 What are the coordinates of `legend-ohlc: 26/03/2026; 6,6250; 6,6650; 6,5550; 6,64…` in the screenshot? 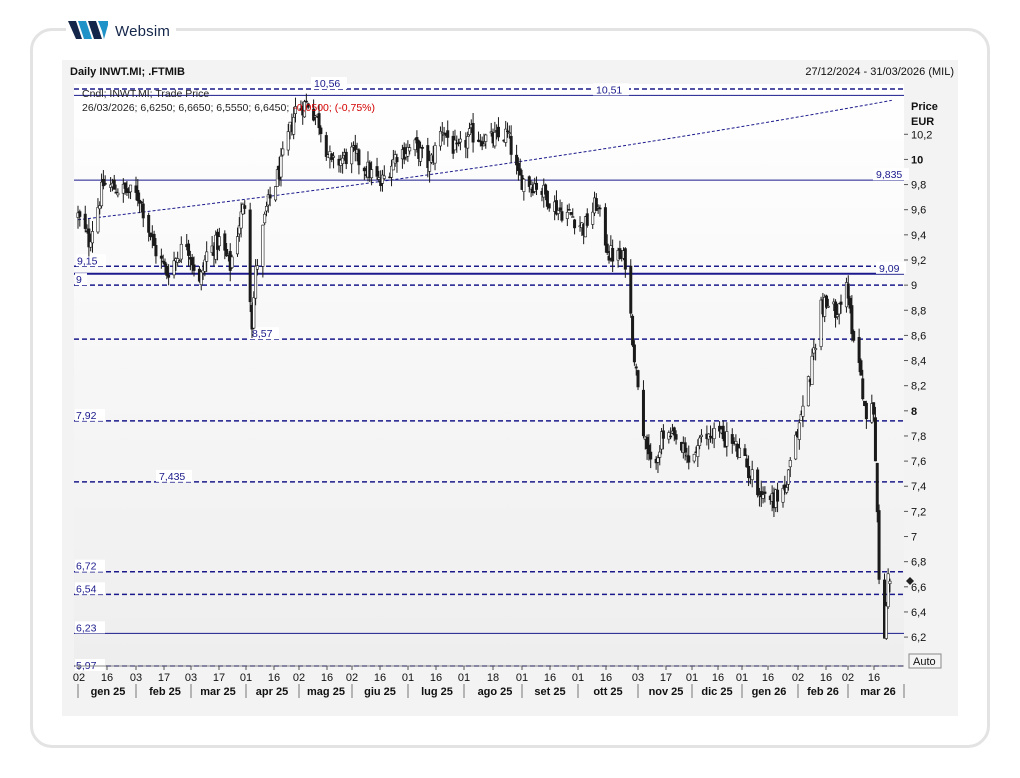 It's located at (185, 108).